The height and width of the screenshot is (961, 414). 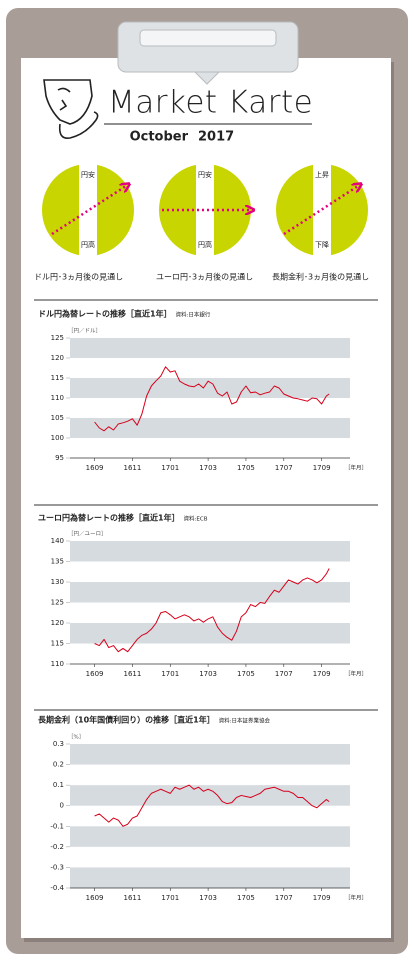 I want to click on y-tick-label: -0.1, so click(x=57, y=826).